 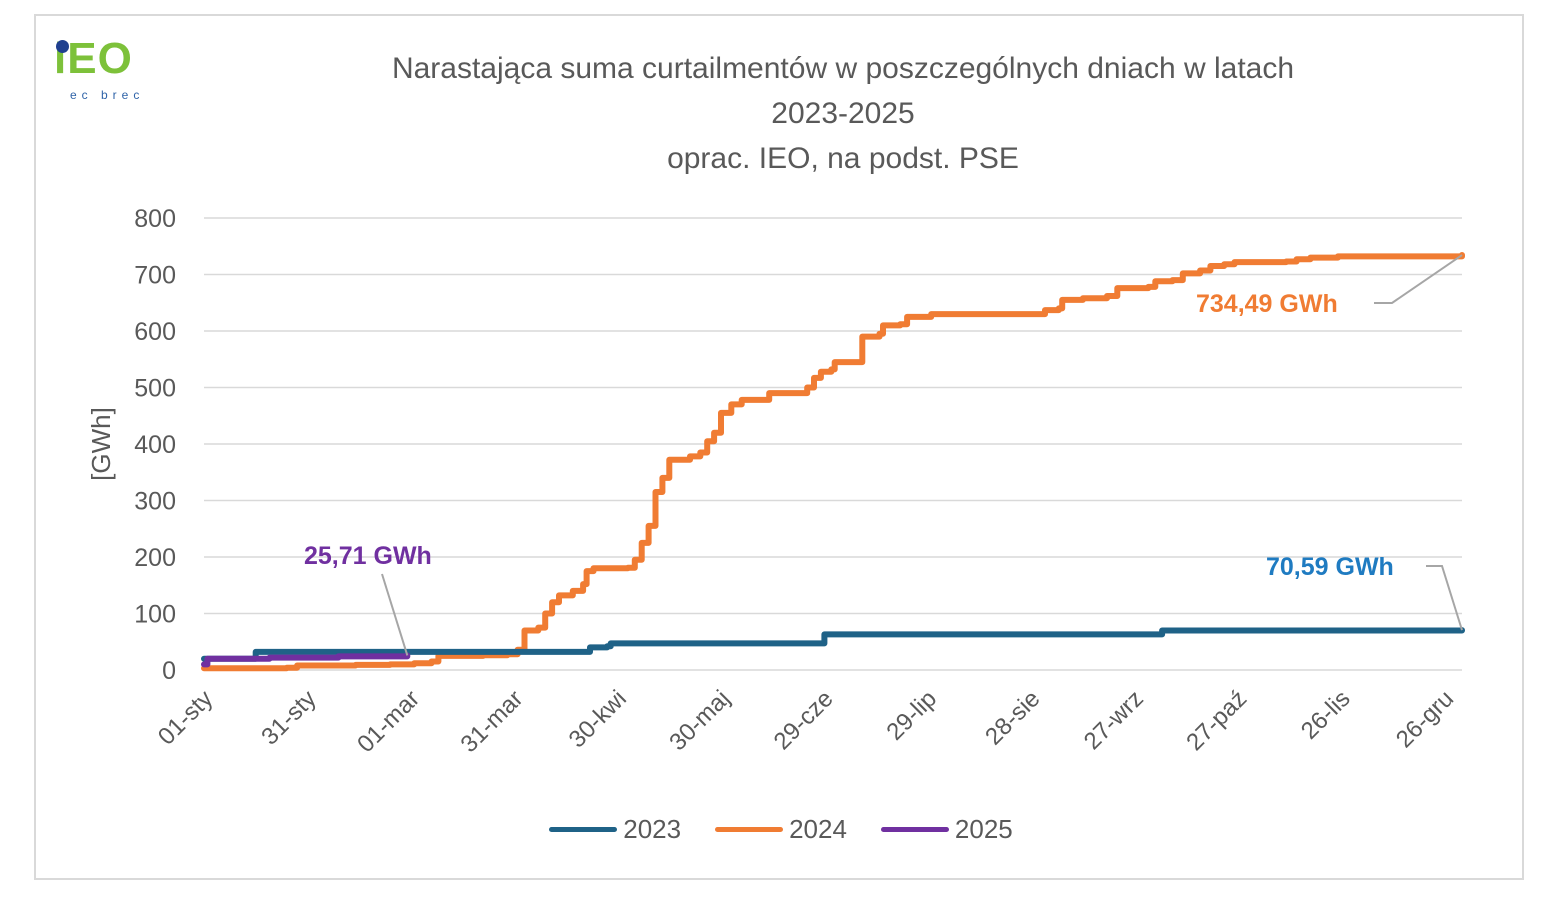 I want to click on x-tick-label-28-sie: 28-sie, so click(x=1012, y=717).